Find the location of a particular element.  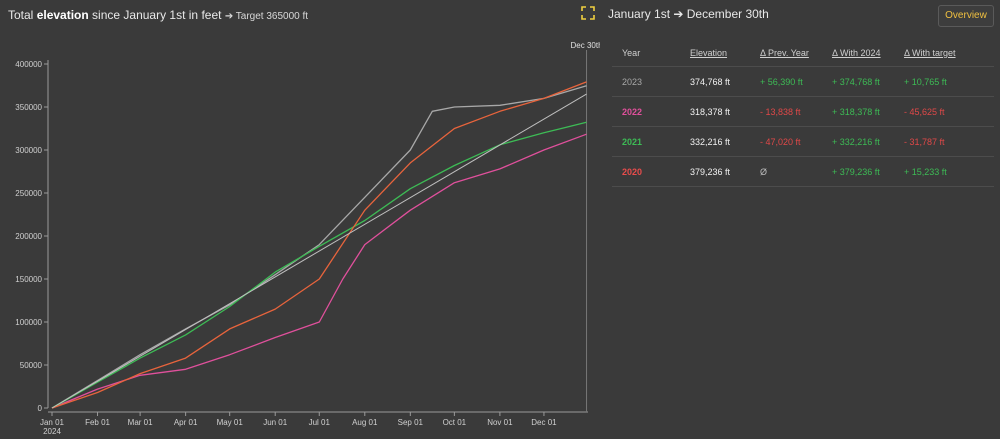

y-tick-label: 50000 is located at coordinates (31, 365).